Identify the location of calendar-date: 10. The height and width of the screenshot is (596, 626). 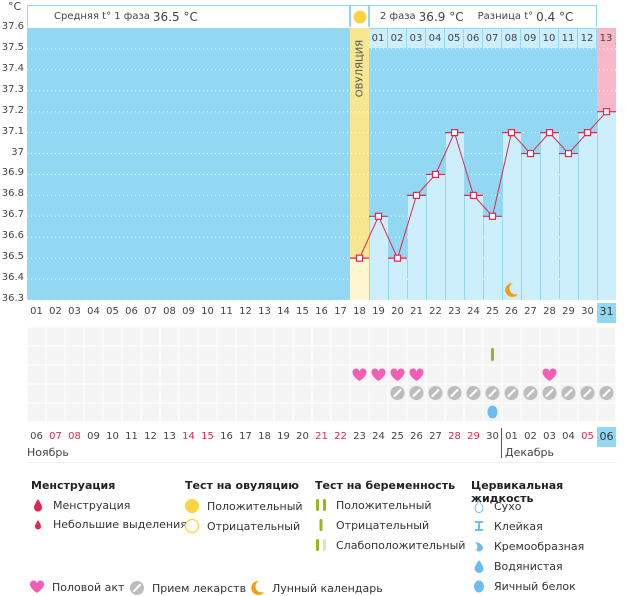
(112, 436).